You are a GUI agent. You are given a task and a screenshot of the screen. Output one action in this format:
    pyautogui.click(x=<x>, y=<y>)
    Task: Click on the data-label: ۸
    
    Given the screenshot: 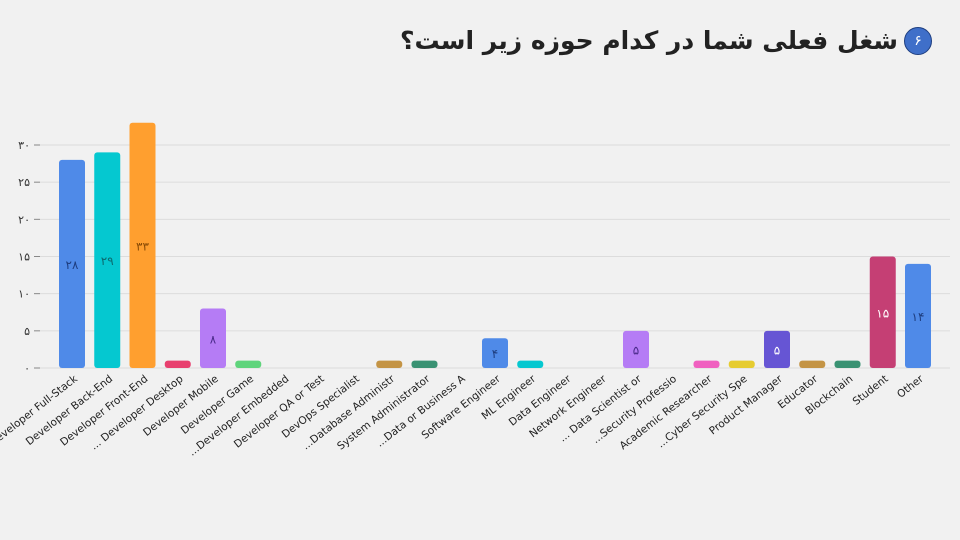 What is the action you would take?
    pyautogui.click(x=213, y=339)
    